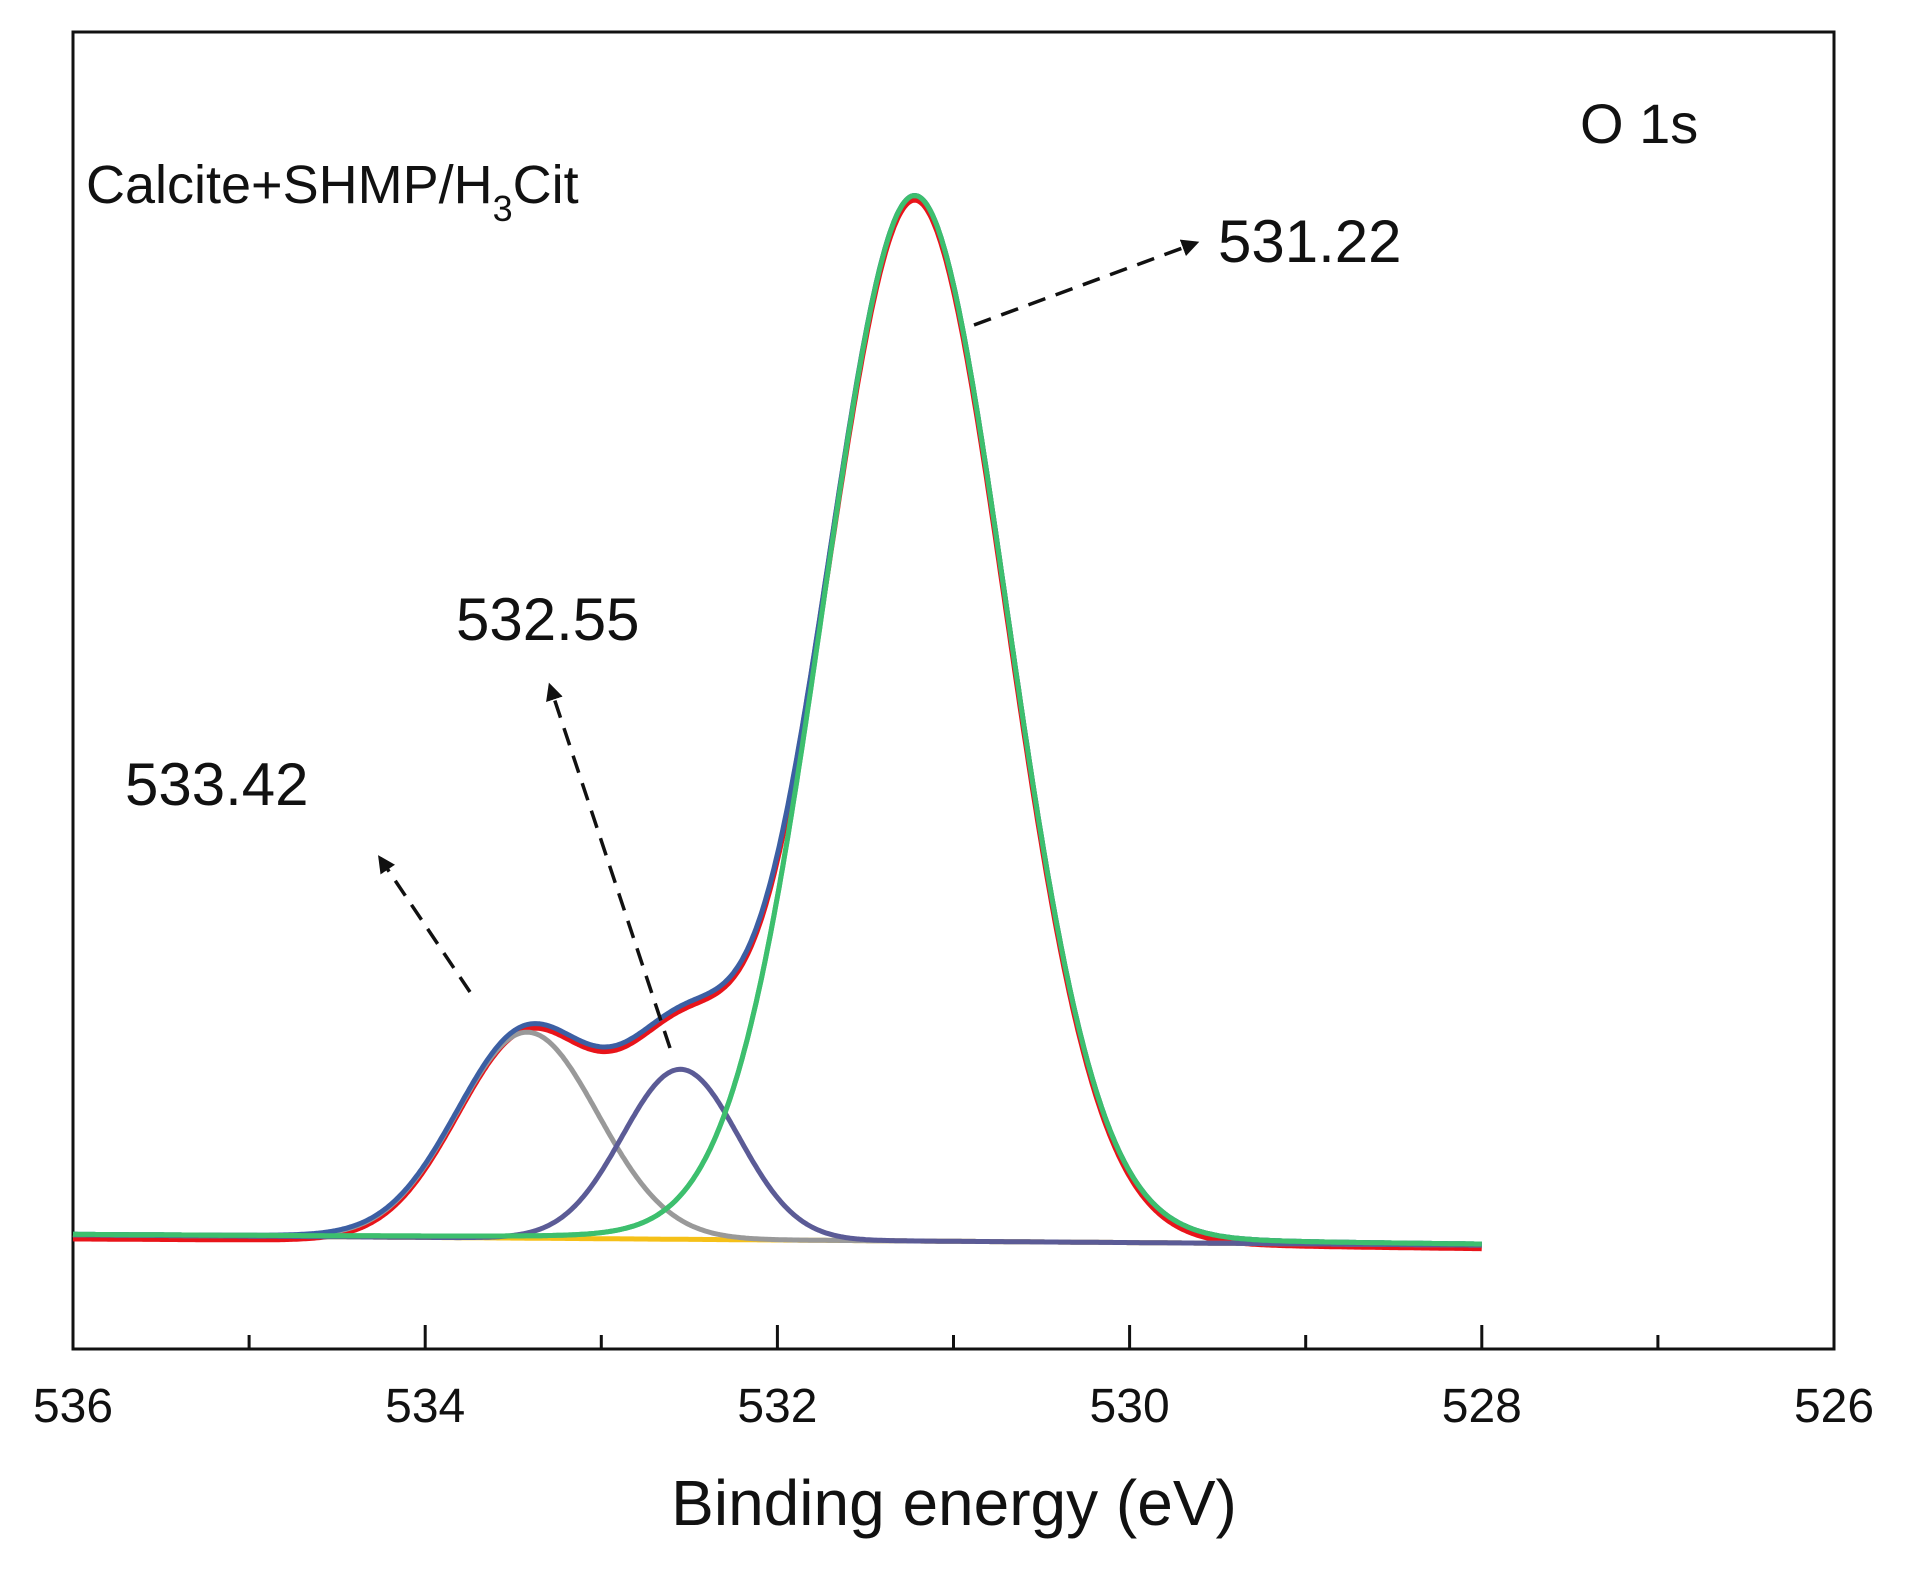 The image size is (1908, 1577). Describe the element at coordinates (1130, 1406) in the screenshot. I see `x-tick-label: 530` at that location.